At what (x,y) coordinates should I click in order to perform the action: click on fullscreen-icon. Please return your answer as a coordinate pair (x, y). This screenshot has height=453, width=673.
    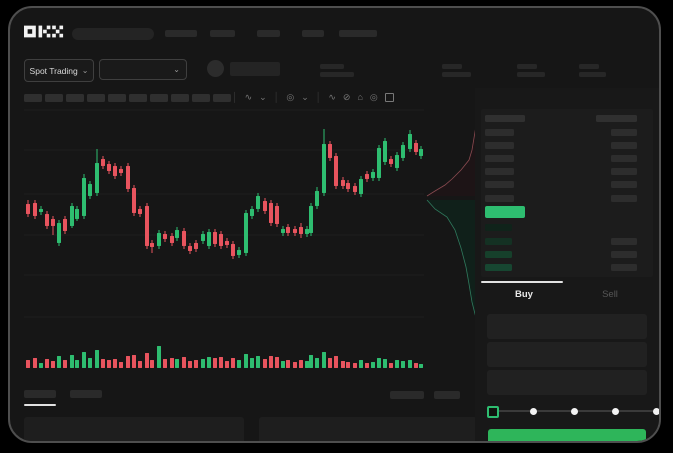
    Looking at the image, I should click on (389, 97).